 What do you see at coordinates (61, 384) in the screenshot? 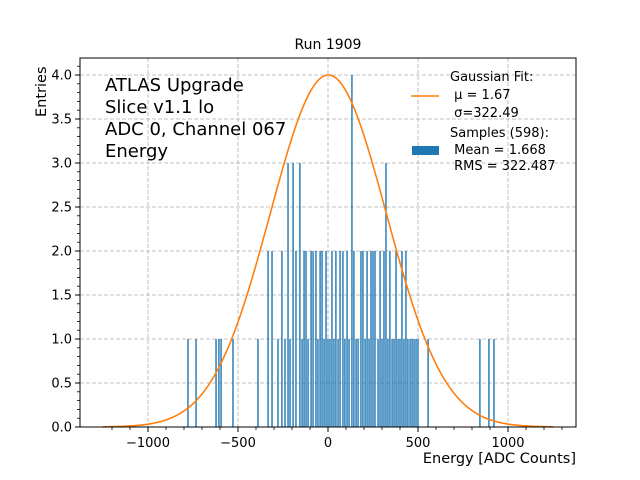
I see `y-tick-label: 0.5` at bounding box center [61, 384].